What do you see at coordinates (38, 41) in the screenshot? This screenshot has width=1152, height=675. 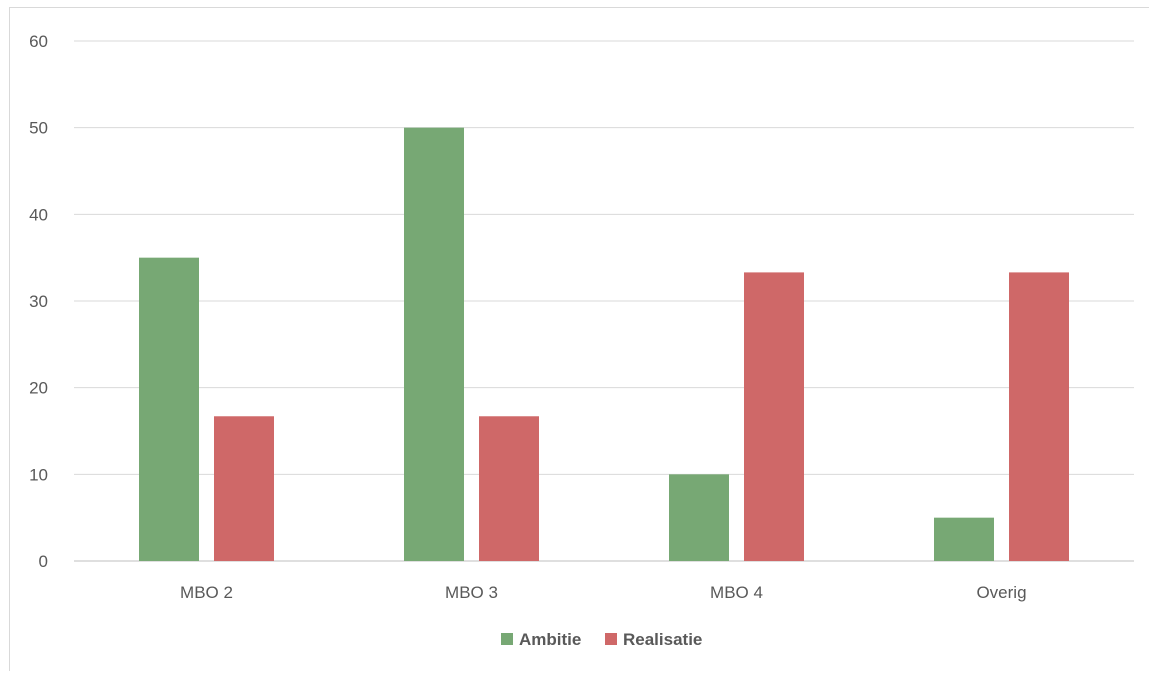 I see `y-tick-label: 60` at bounding box center [38, 41].